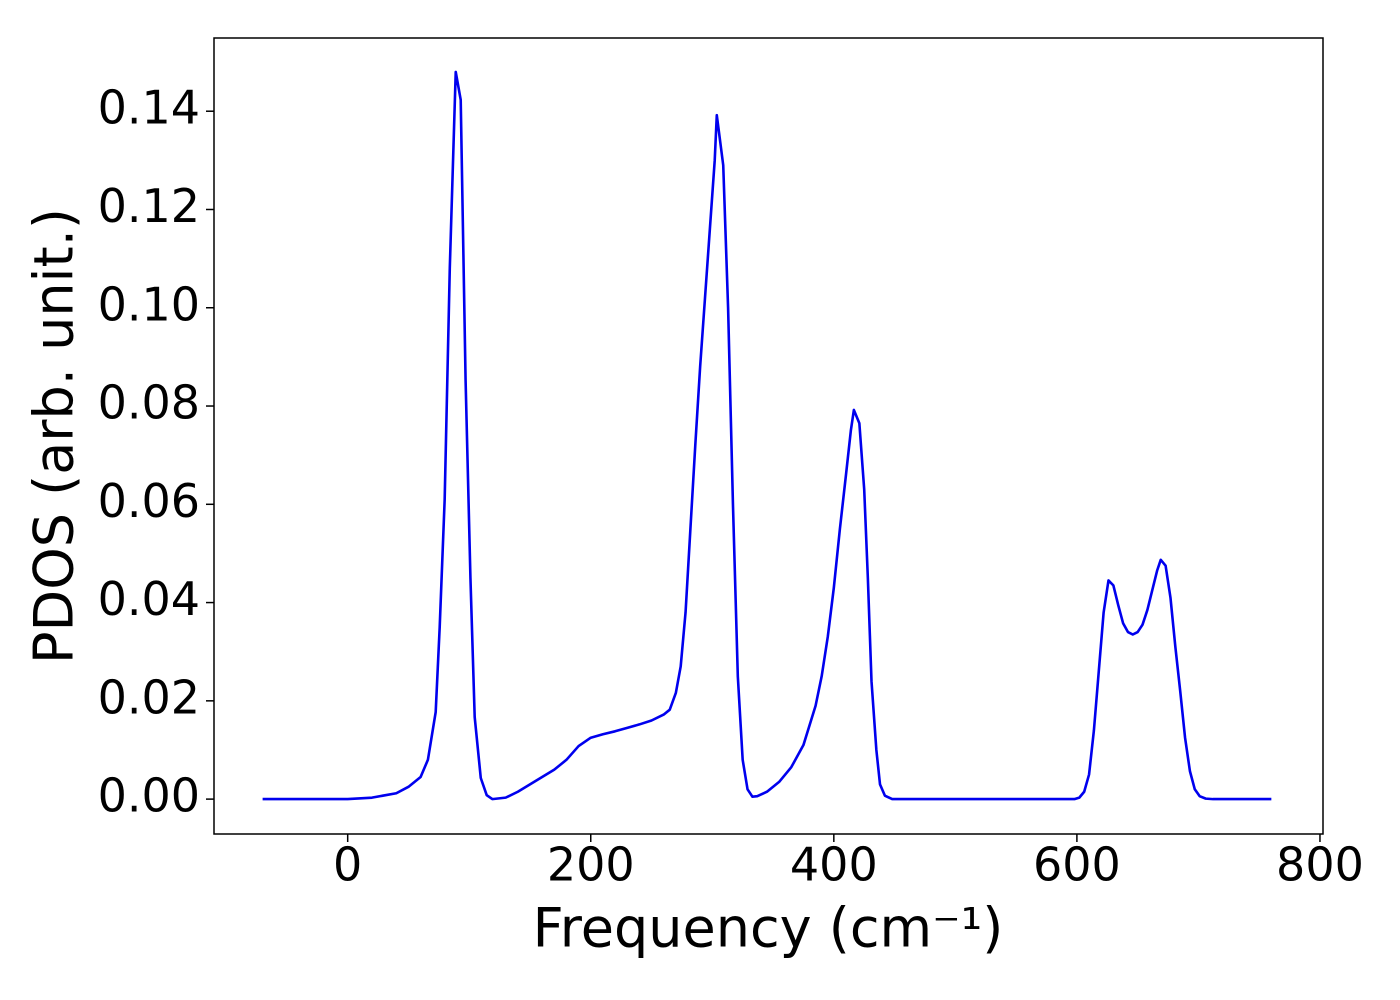 Image resolution: width=1400 pixels, height=1000 pixels. I want to click on x-tick-label: 600, so click(1077, 865).